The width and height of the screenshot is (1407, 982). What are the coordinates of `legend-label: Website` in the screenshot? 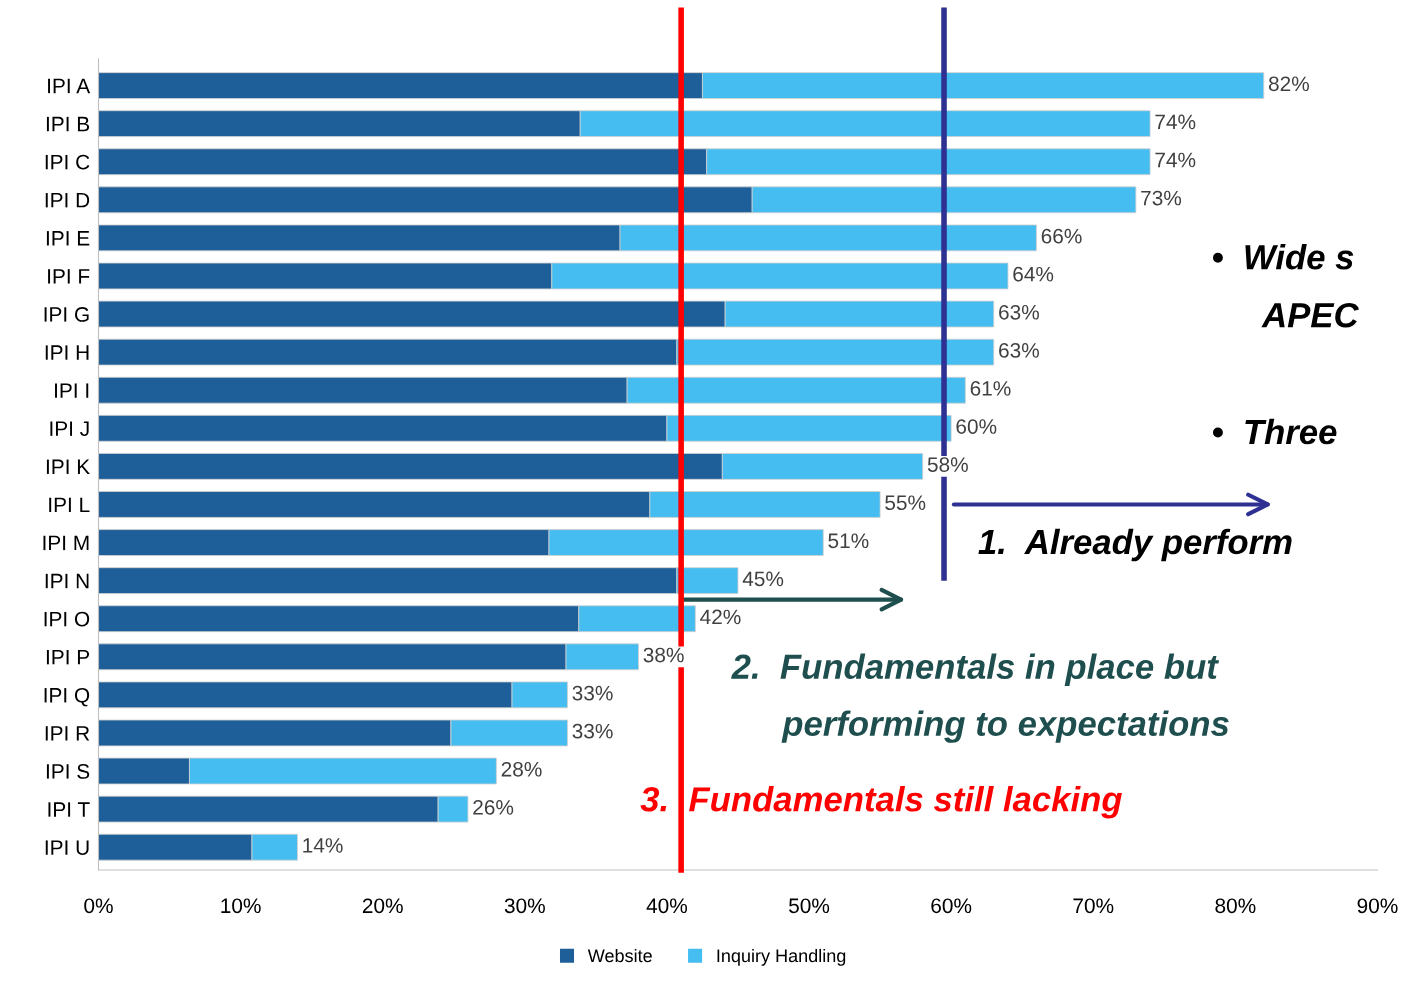 It's located at (619, 955).